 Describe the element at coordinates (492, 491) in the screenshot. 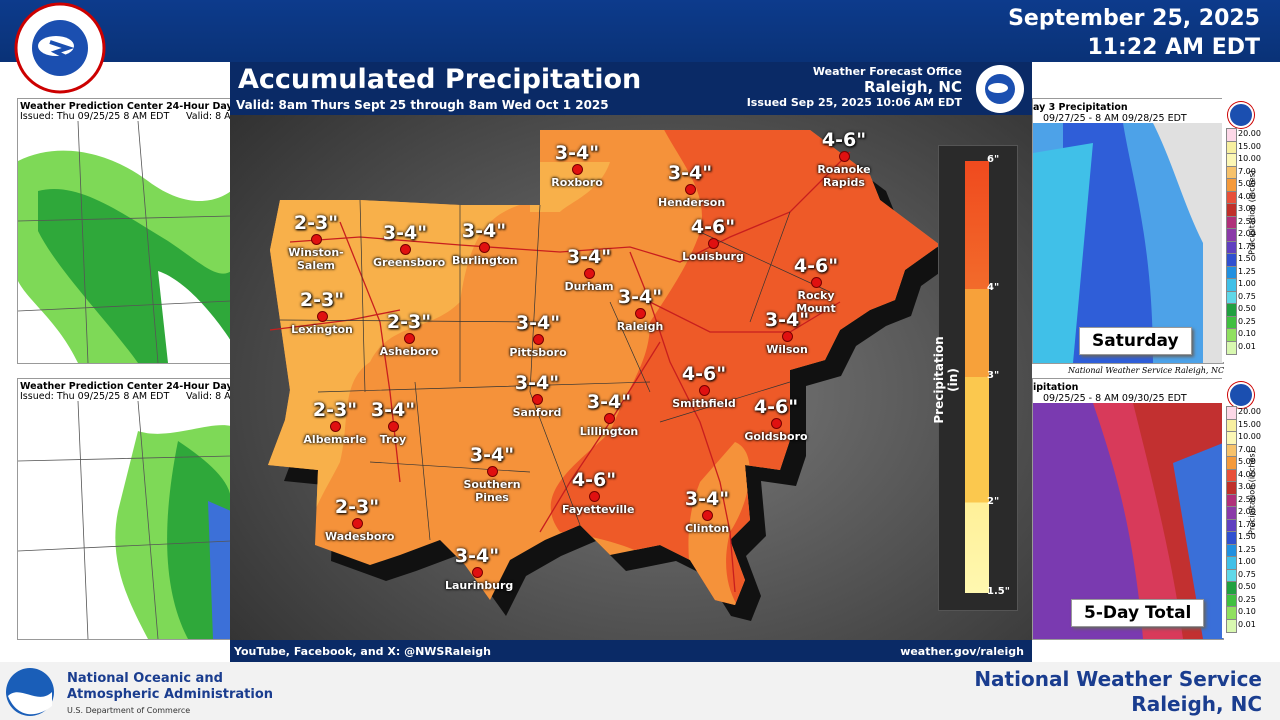

I see `city-name: Southern Pines` at that location.